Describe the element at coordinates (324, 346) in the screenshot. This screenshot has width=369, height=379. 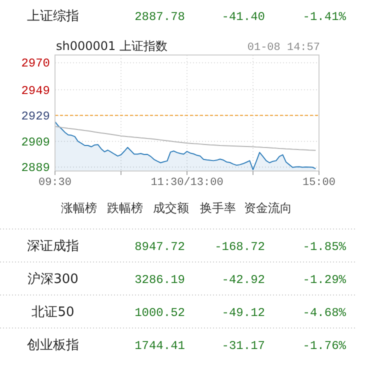
I see `text: -1.76%` at that location.